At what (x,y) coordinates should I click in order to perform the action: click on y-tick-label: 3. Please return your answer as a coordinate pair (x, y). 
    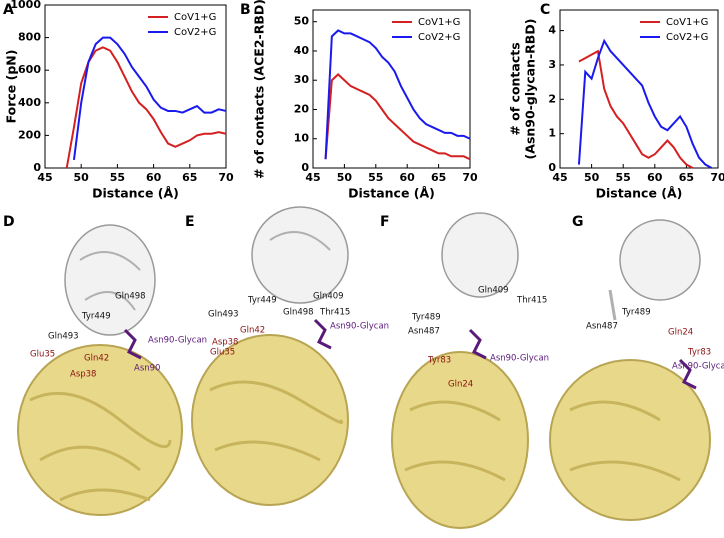
    Looking at the image, I should click on (552, 64).